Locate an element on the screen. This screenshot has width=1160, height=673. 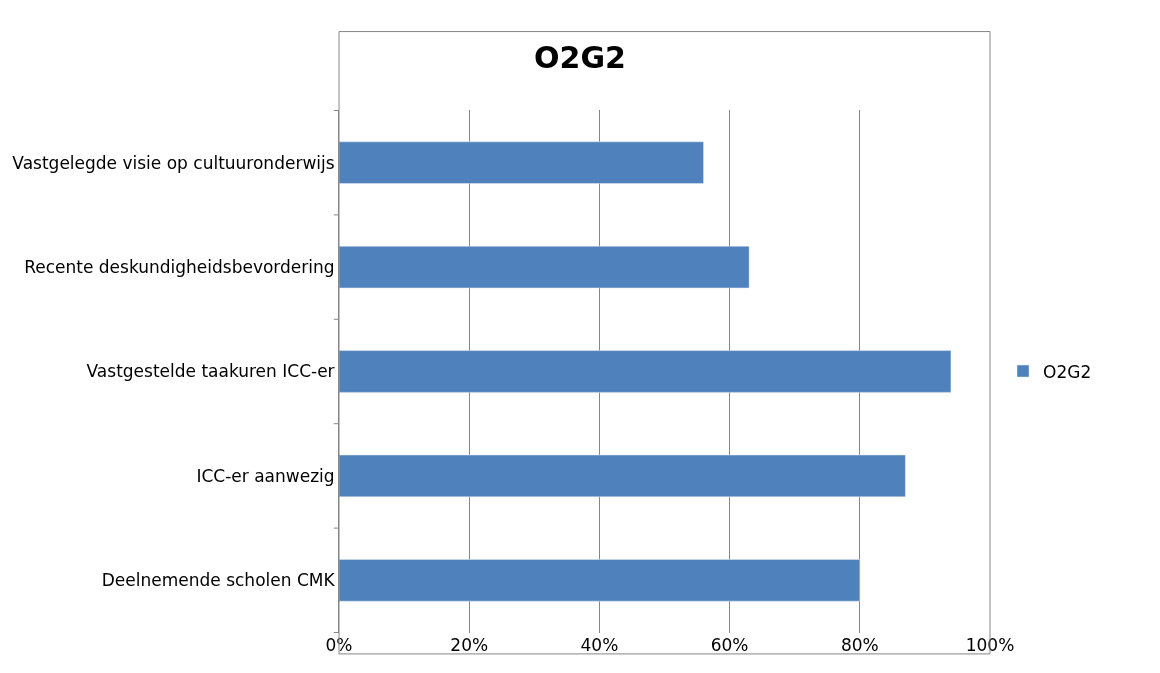
x-tick-label: 80% is located at coordinates (859, 645).